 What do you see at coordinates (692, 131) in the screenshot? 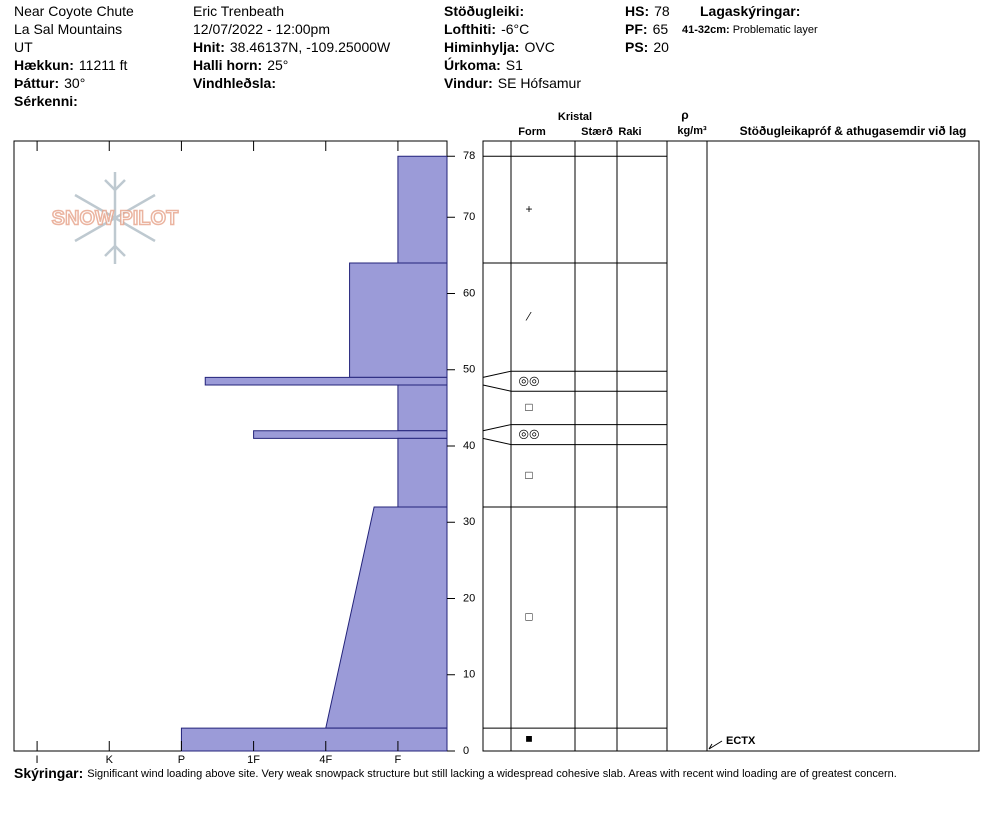
I see `column-header: kg/m³` at bounding box center [692, 131].